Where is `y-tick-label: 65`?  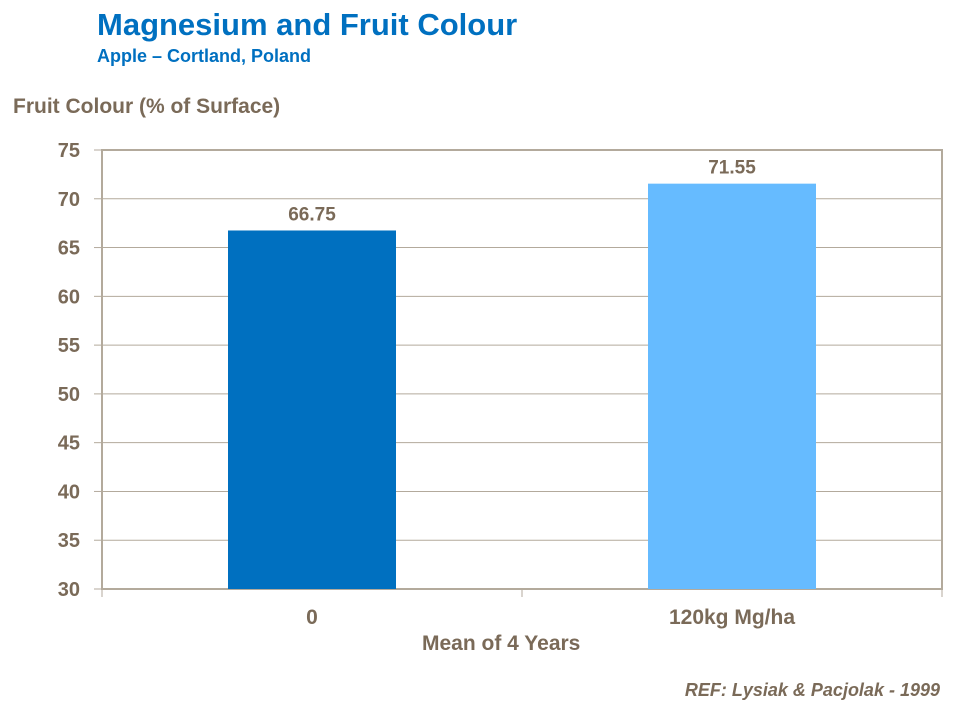 y-tick-label: 65 is located at coordinates (69, 249).